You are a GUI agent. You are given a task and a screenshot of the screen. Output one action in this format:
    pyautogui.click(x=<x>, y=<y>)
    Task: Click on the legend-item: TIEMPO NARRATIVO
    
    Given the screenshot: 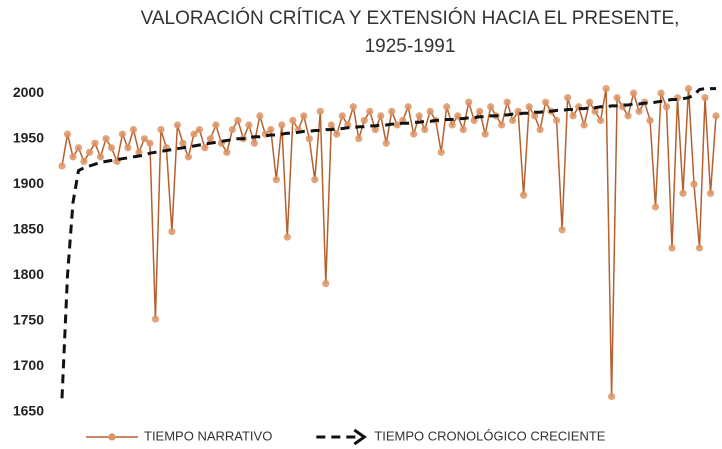 What is the action you would take?
    pyautogui.click(x=179, y=435)
    